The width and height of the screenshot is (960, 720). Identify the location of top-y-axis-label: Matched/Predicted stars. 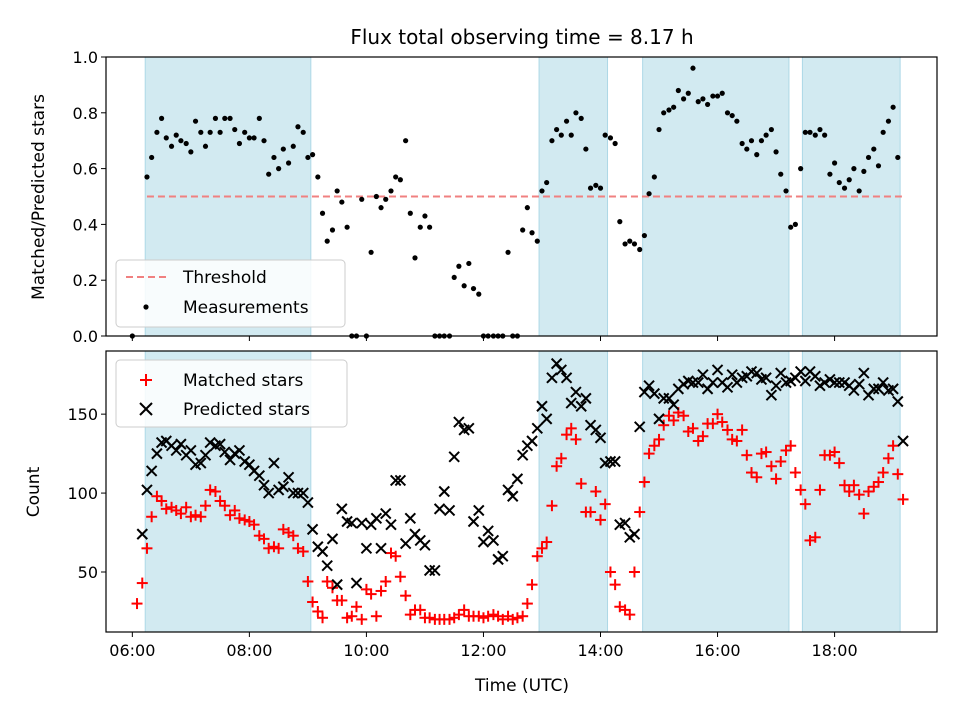
(39, 197).